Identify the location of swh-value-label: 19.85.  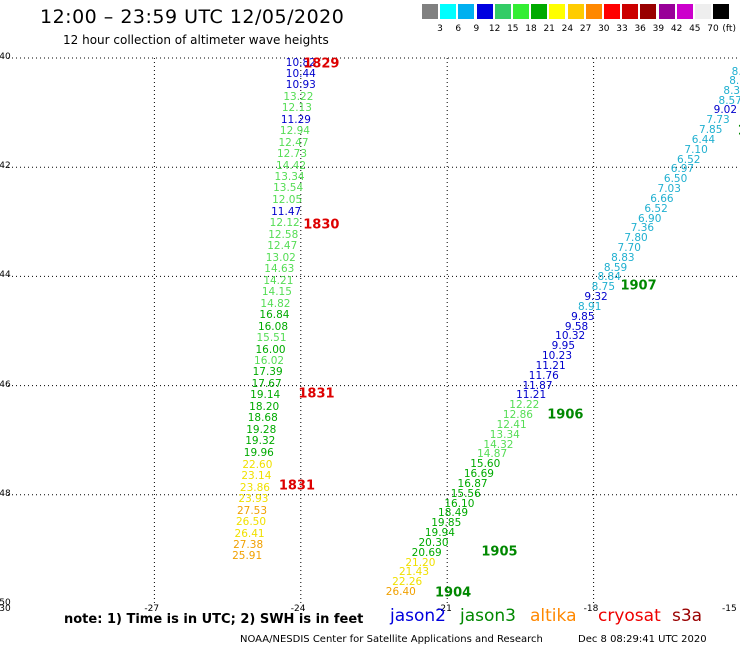
(446, 522).